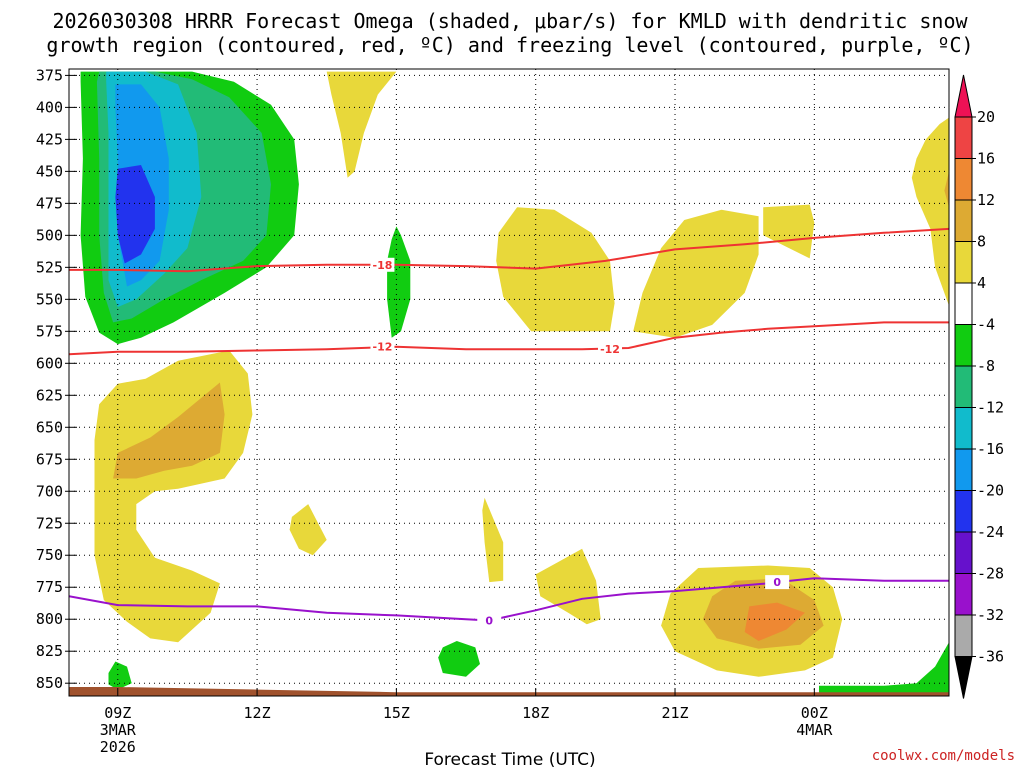 The width and height of the screenshot is (1024, 768). What do you see at coordinates (49, 203) in the screenshot?
I see `y-tick-label-4: 475` at bounding box center [49, 203].